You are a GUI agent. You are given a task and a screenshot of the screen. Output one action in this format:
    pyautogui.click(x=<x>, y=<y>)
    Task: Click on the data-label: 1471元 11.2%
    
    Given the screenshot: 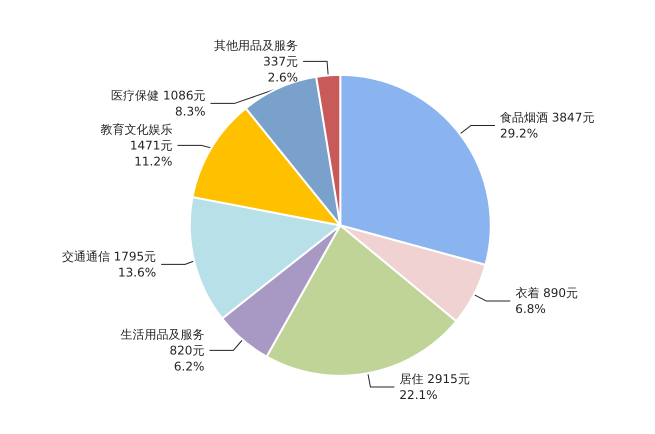 What is the action you would take?
    pyautogui.click(x=151, y=153)
    